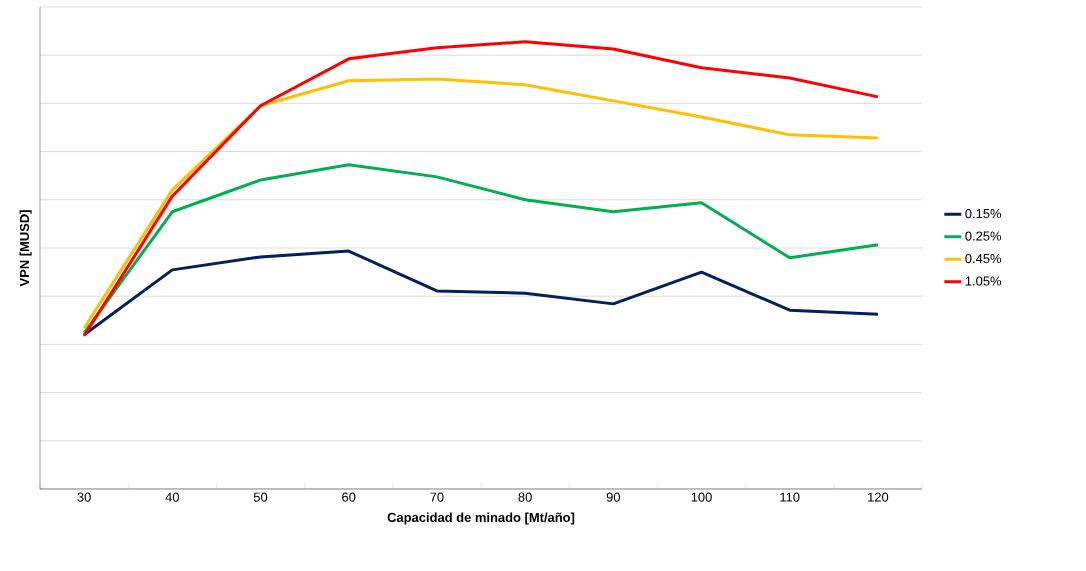 Image resolution: width=1086 pixels, height=571 pixels. I want to click on legend-label: 1.05%, so click(983, 281).